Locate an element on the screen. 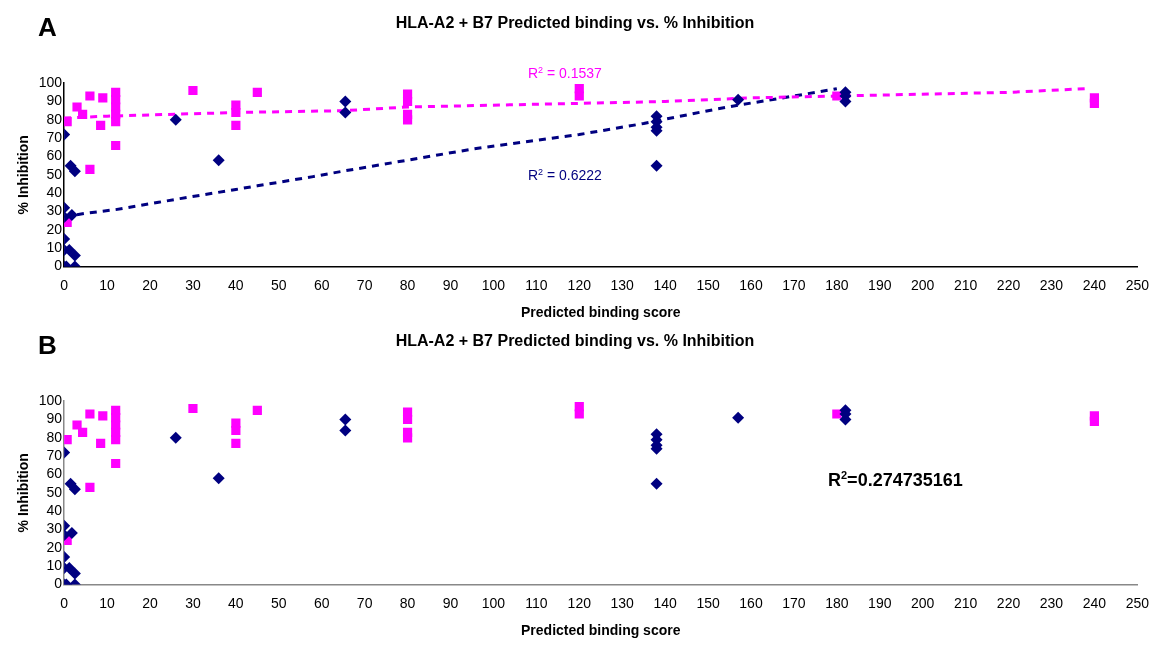 The width and height of the screenshot is (1160, 651). text: A is located at coordinates (47, 27).